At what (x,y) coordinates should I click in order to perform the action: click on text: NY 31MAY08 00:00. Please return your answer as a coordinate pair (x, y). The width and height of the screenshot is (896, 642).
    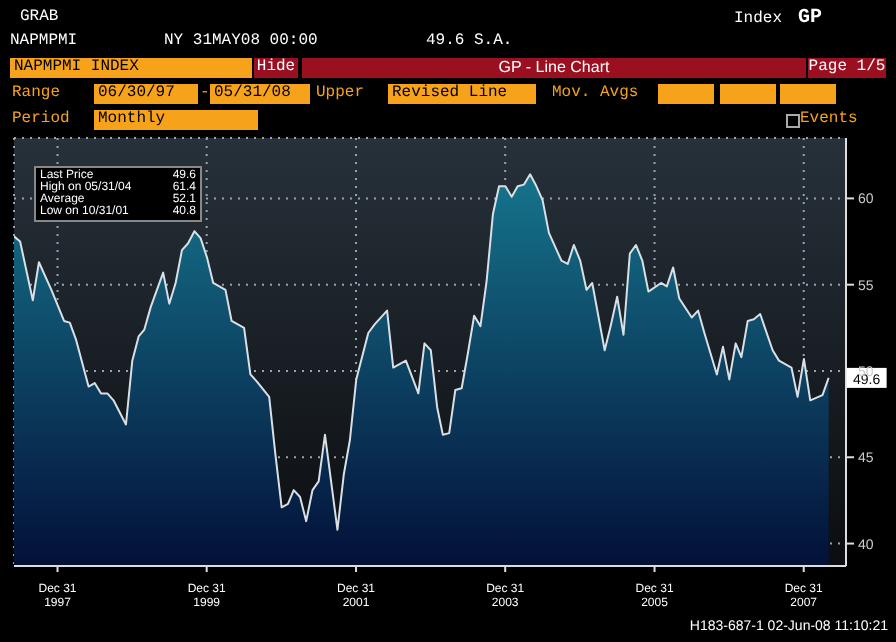
    Looking at the image, I should click on (241, 41).